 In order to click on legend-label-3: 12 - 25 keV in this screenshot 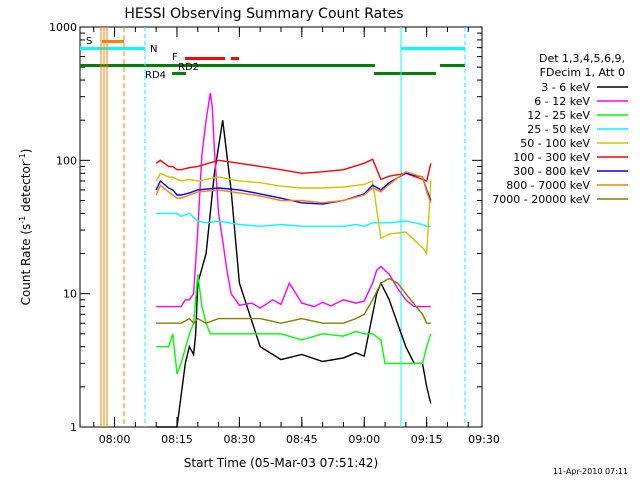, I will do `click(558, 115)`.